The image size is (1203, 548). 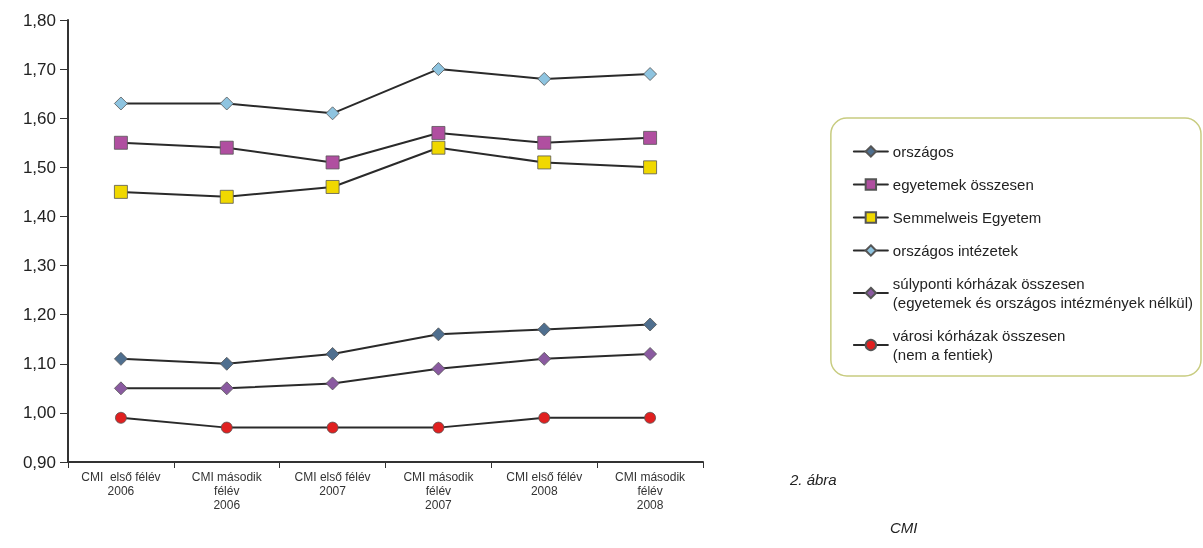 I want to click on y-tick-label: 1,00, so click(x=39, y=413).